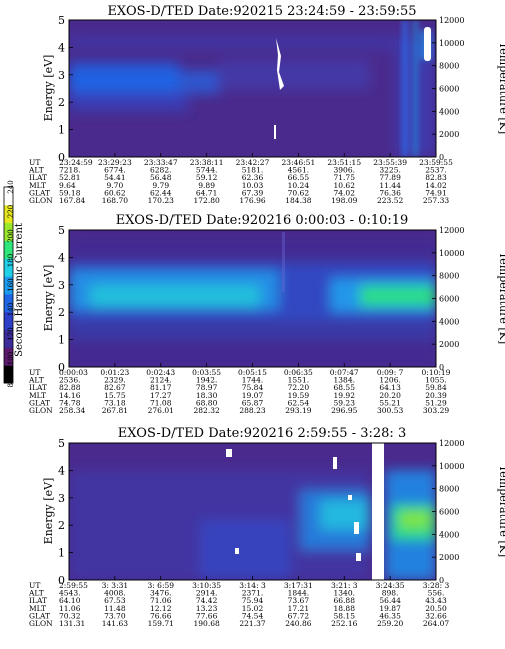  I want to click on param-value: 1551., so click(298, 380).